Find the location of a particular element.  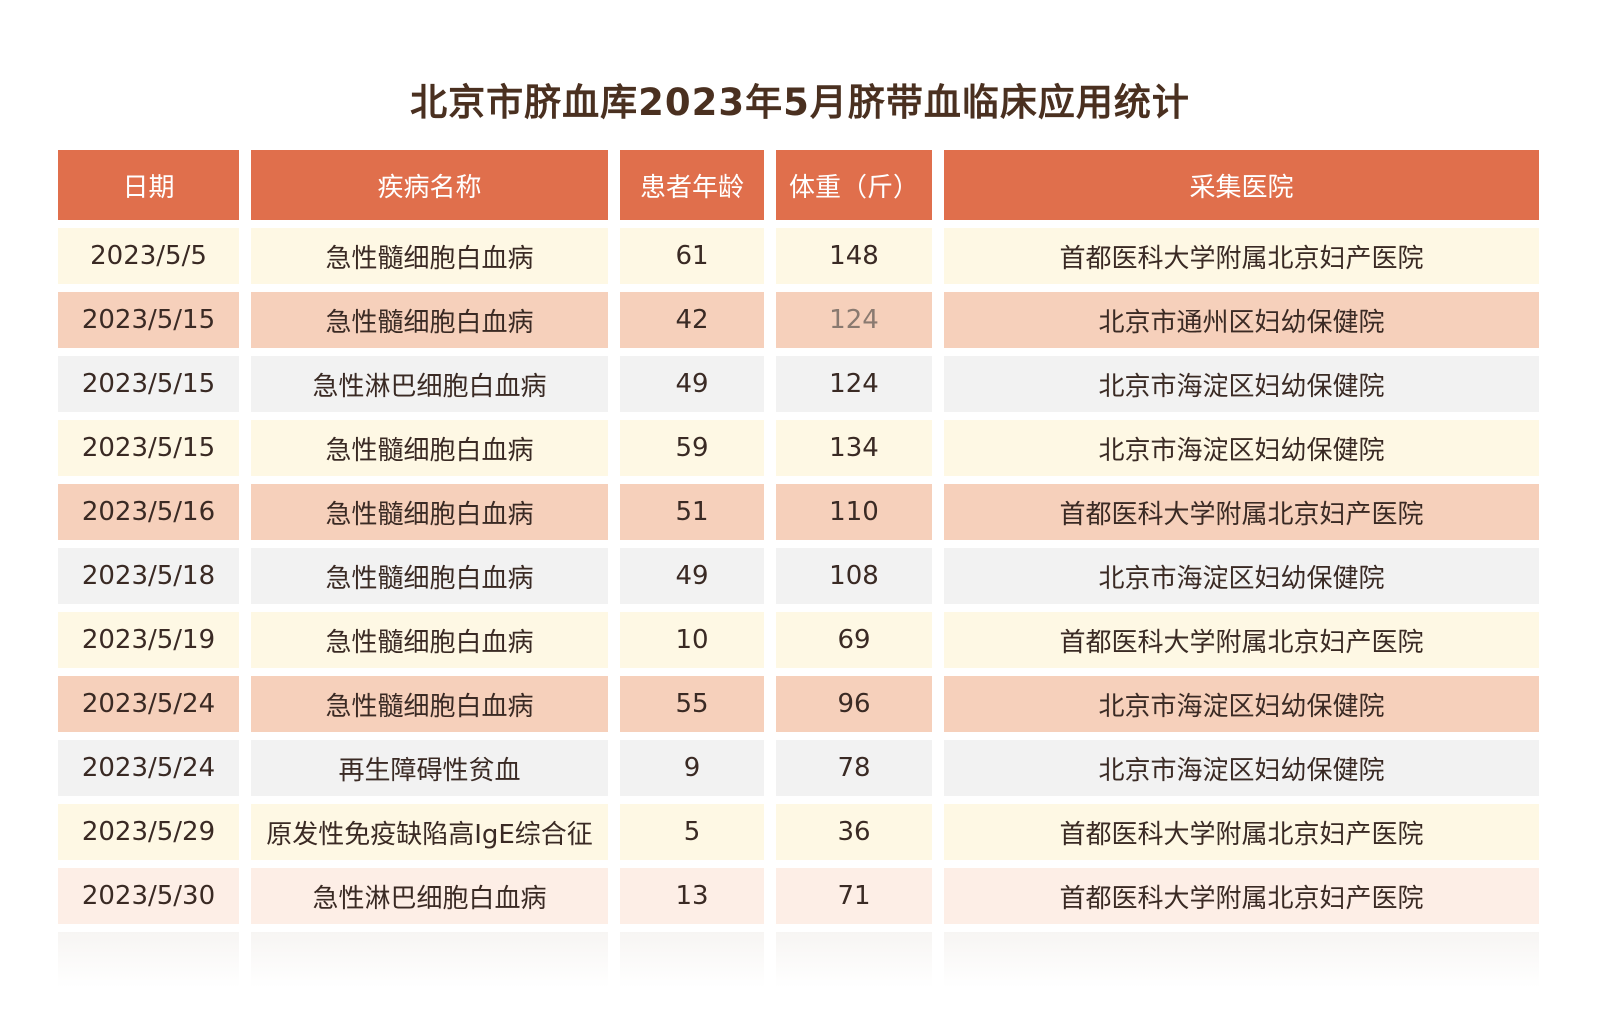

weight-cell: 96 is located at coordinates (854, 704).